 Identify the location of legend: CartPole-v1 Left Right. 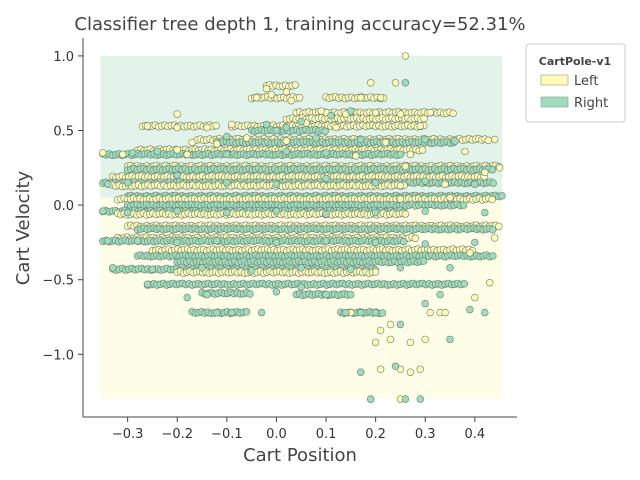
(575, 83).